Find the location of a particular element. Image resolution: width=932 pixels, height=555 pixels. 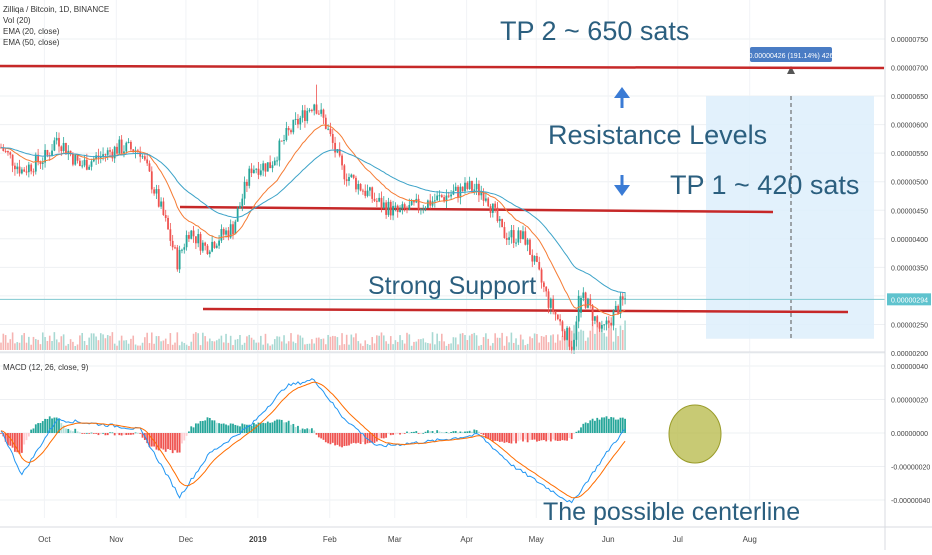

signal-line is located at coordinates (313, 440).